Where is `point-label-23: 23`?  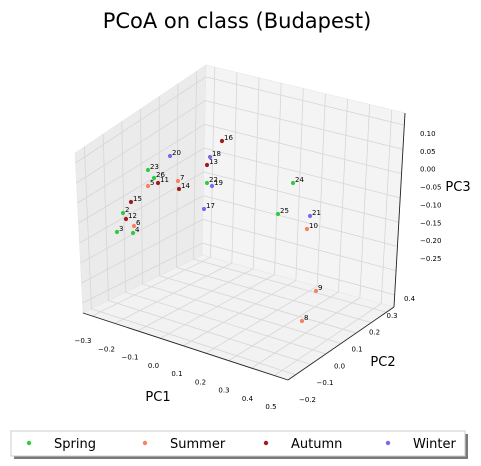 point-label-23: 23 is located at coordinates (154, 167).